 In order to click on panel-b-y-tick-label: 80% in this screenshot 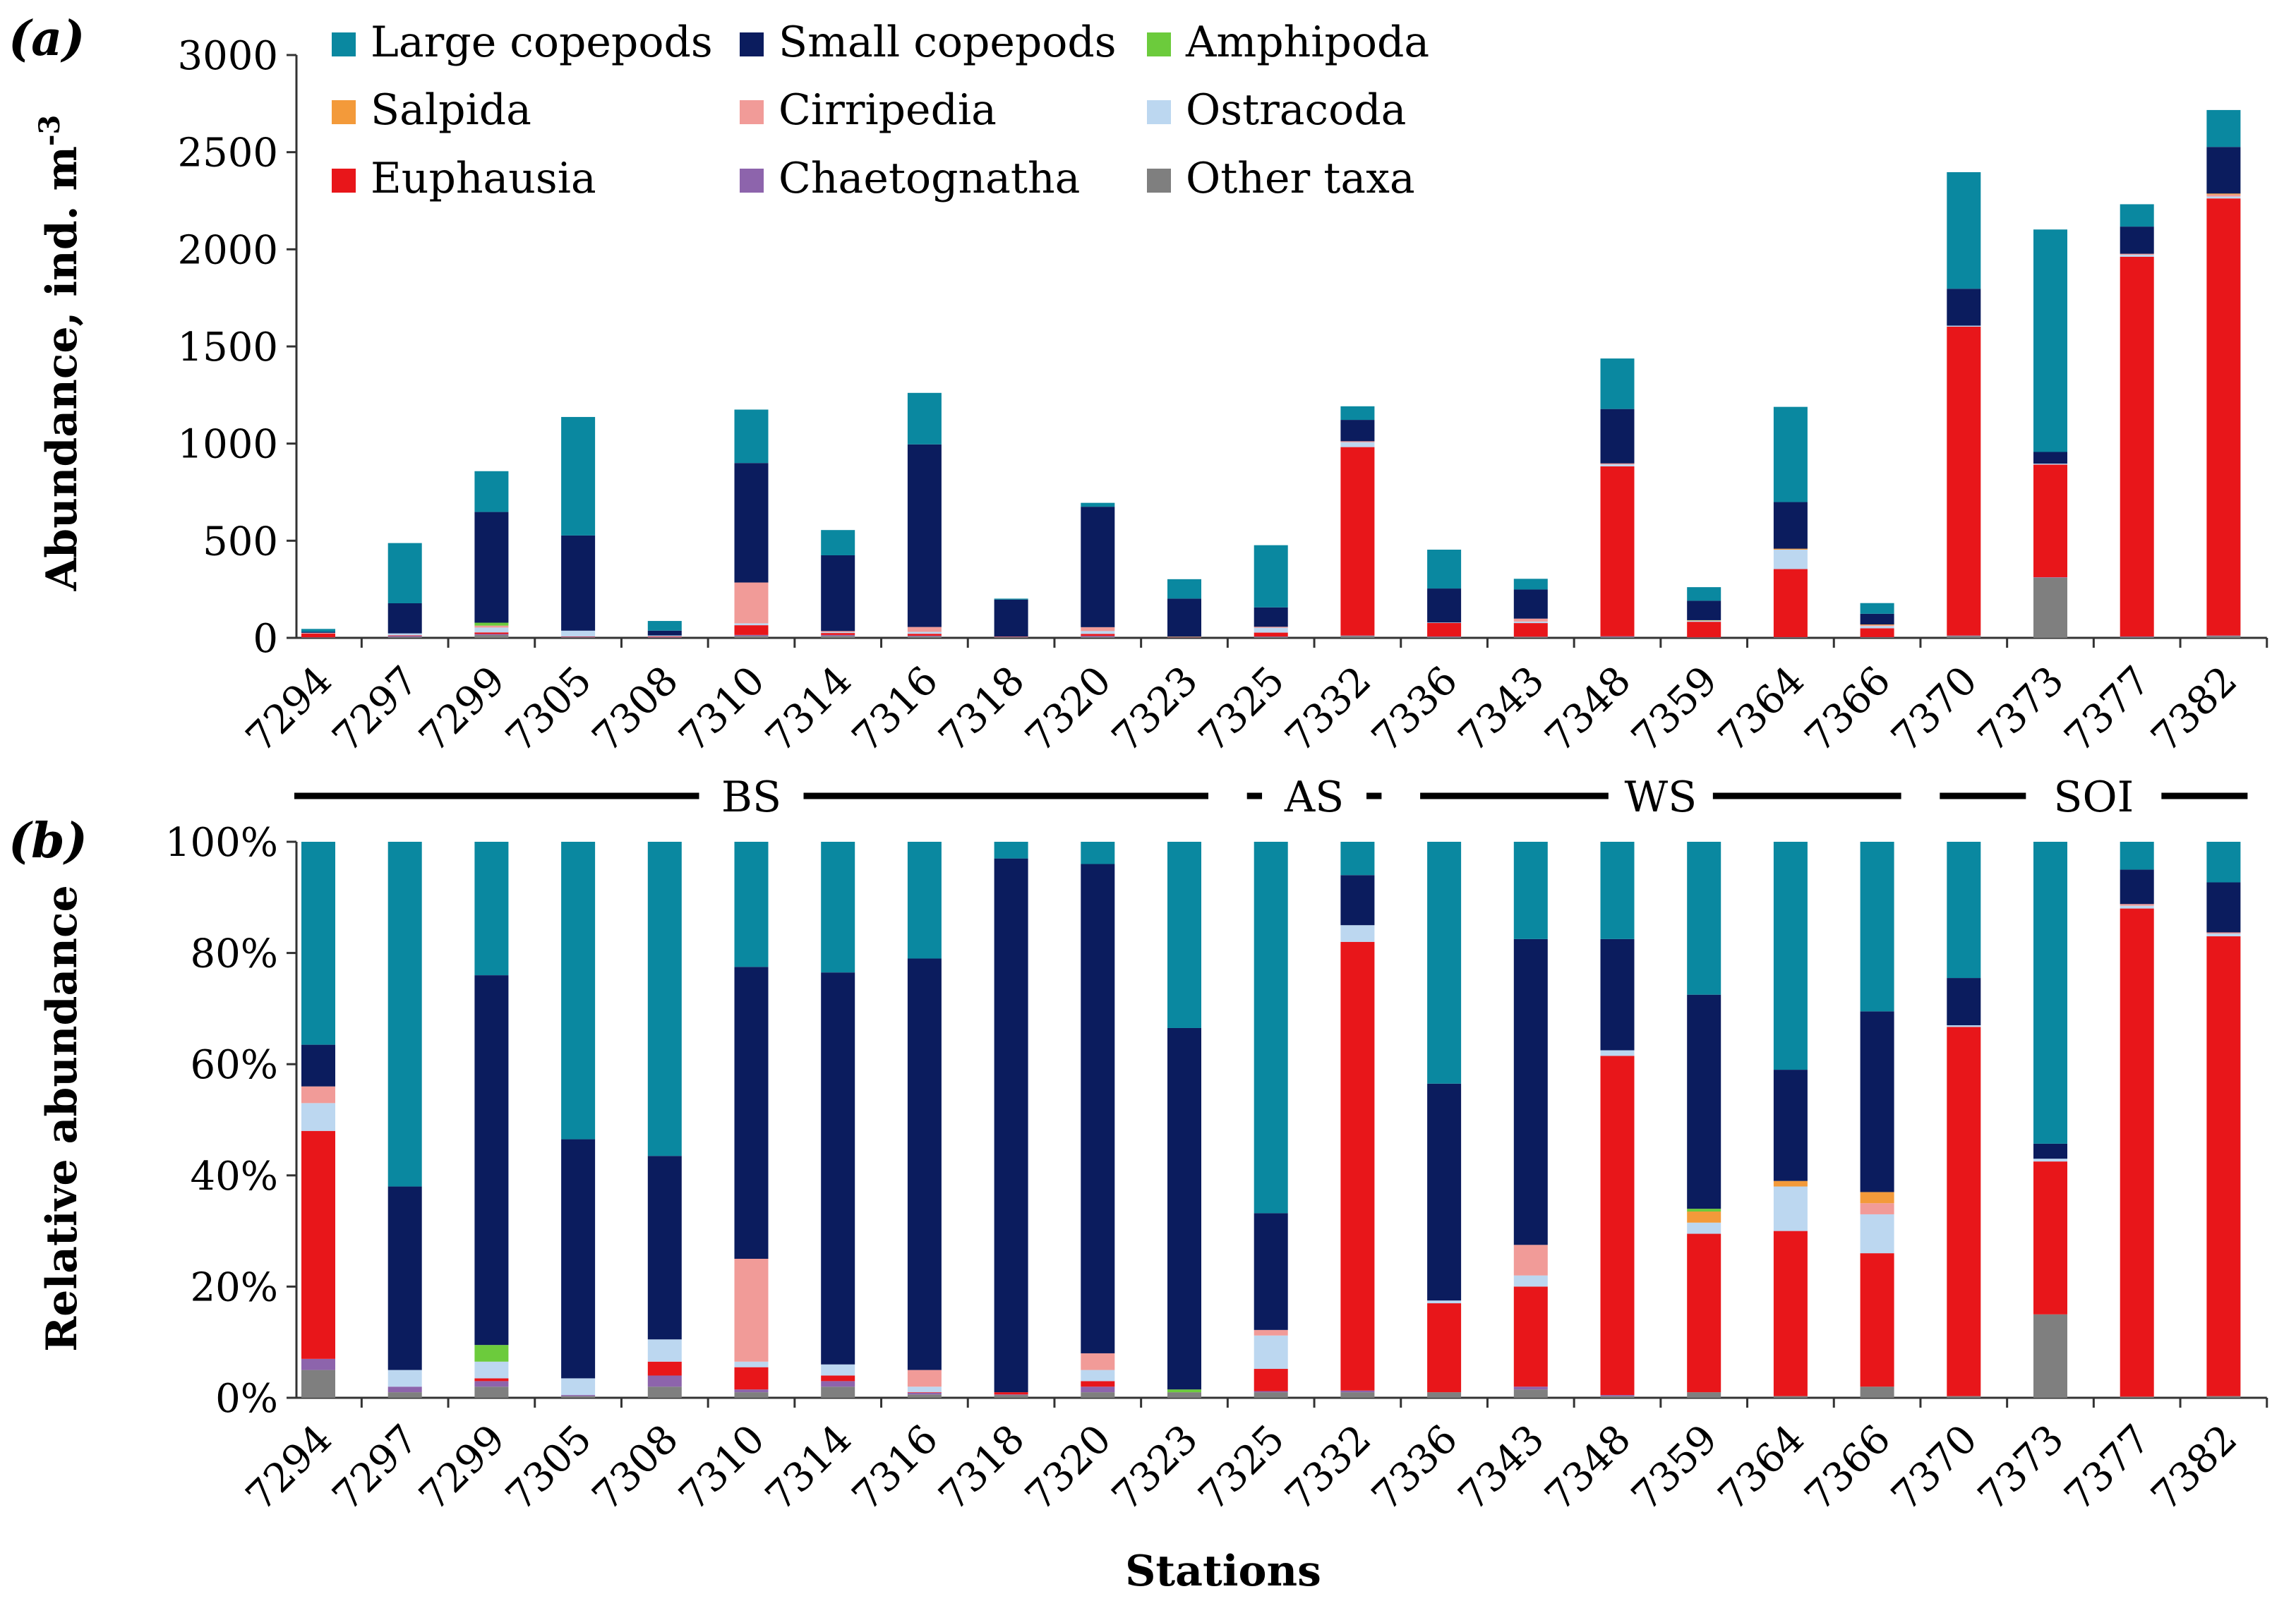, I will do `click(234, 954)`.